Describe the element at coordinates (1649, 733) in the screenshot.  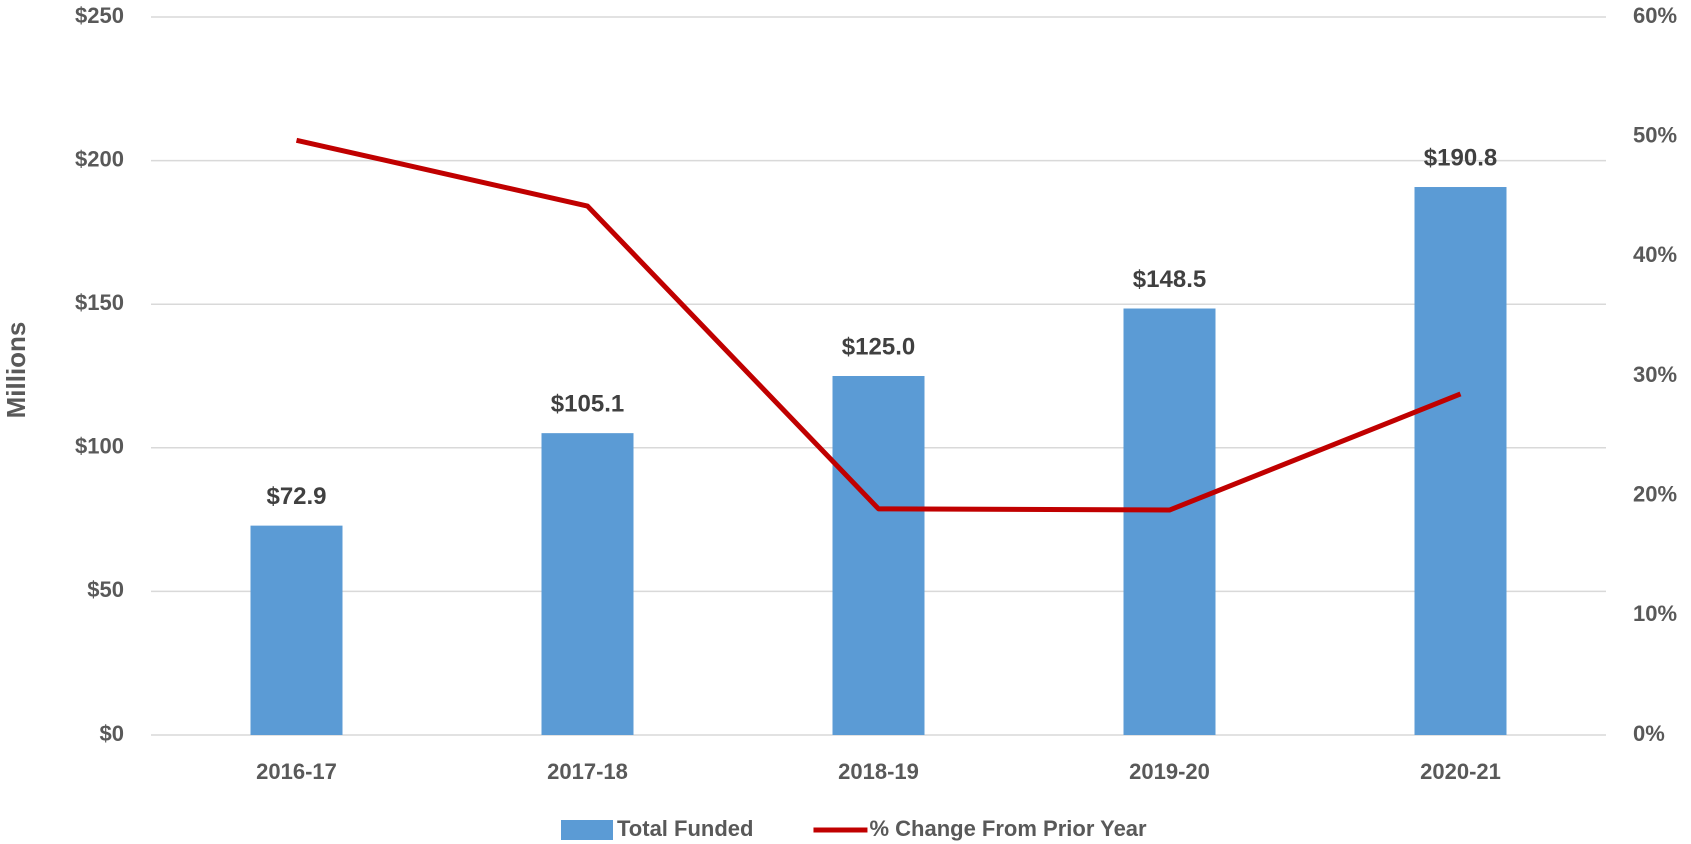
I see `y2-tick-label: 0%` at that location.